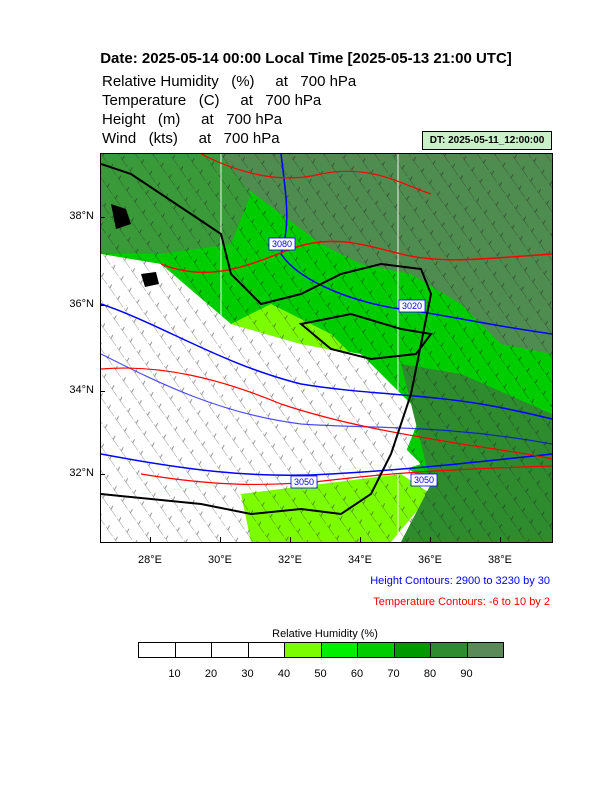  I want to click on height-contour-label-3: 3050, so click(304, 482).